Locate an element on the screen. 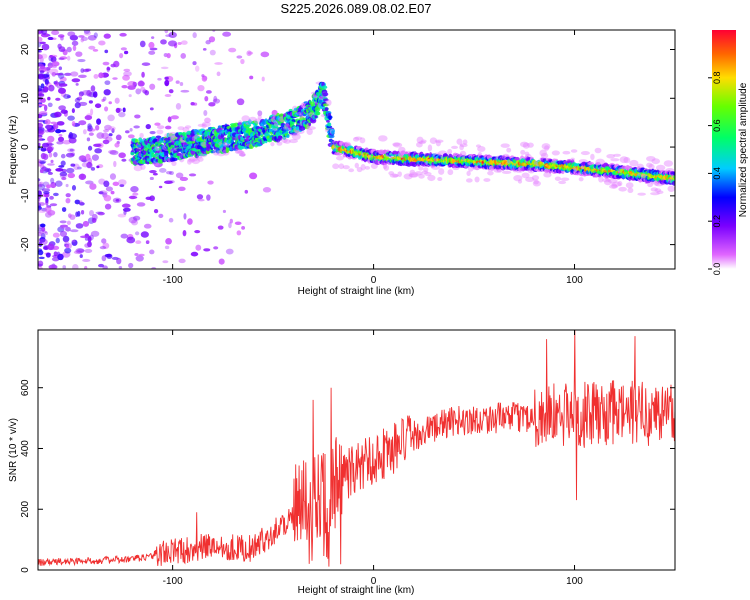  colorbar-ticks: 0.0 0.2 0.4 0.6 0.8 is located at coordinates (715, 173).